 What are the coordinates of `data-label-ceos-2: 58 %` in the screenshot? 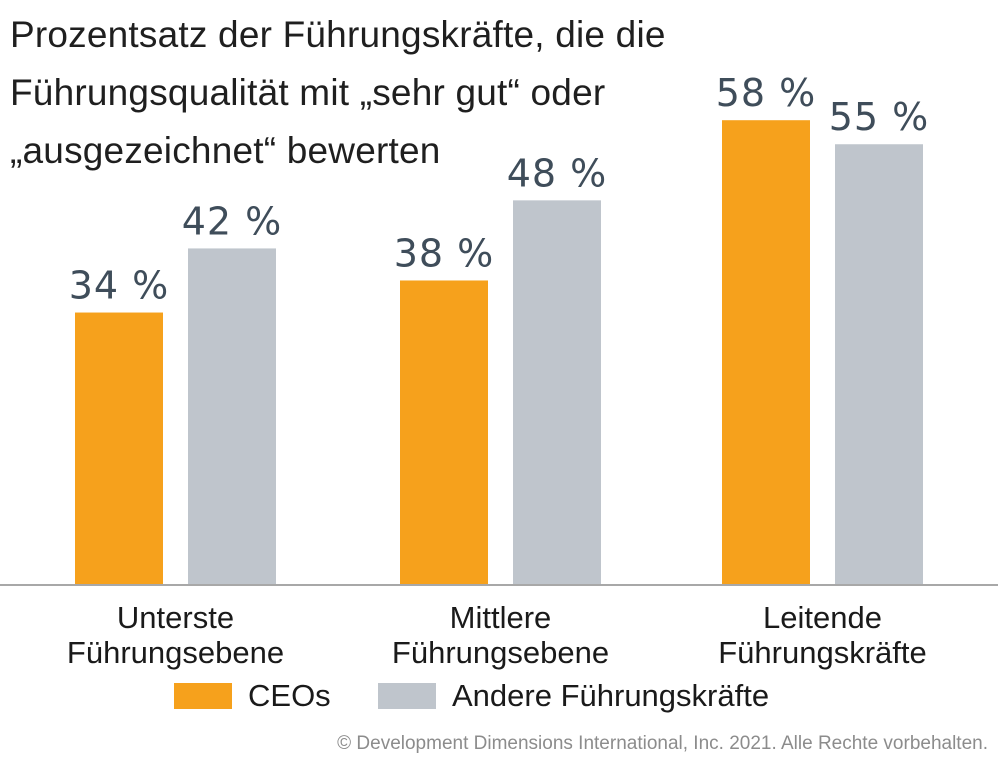 It's located at (766, 93).